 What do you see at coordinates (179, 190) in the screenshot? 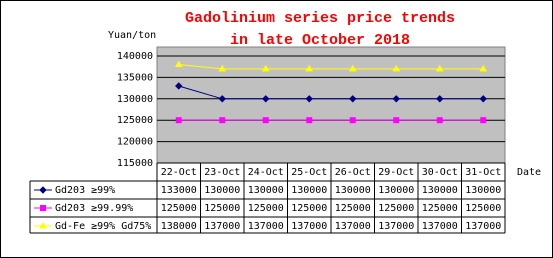
I see `table-cell: 133000` at bounding box center [179, 190].